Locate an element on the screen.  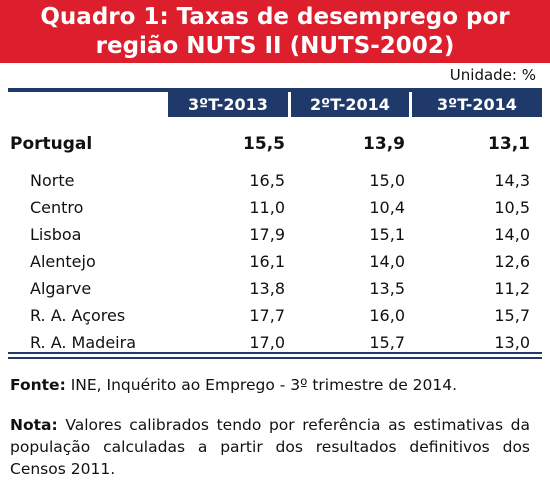
column-header: 3ºT-2014 is located at coordinates (477, 104).